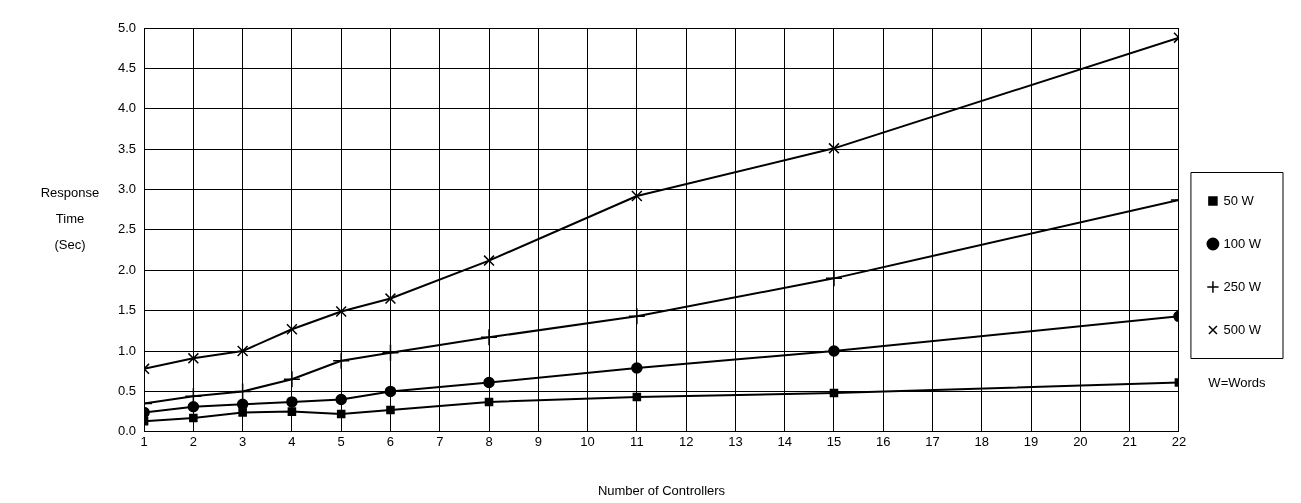 The height and width of the screenshot is (503, 1301). Describe the element at coordinates (932, 442) in the screenshot. I see `x-tick-label: 17` at that location.